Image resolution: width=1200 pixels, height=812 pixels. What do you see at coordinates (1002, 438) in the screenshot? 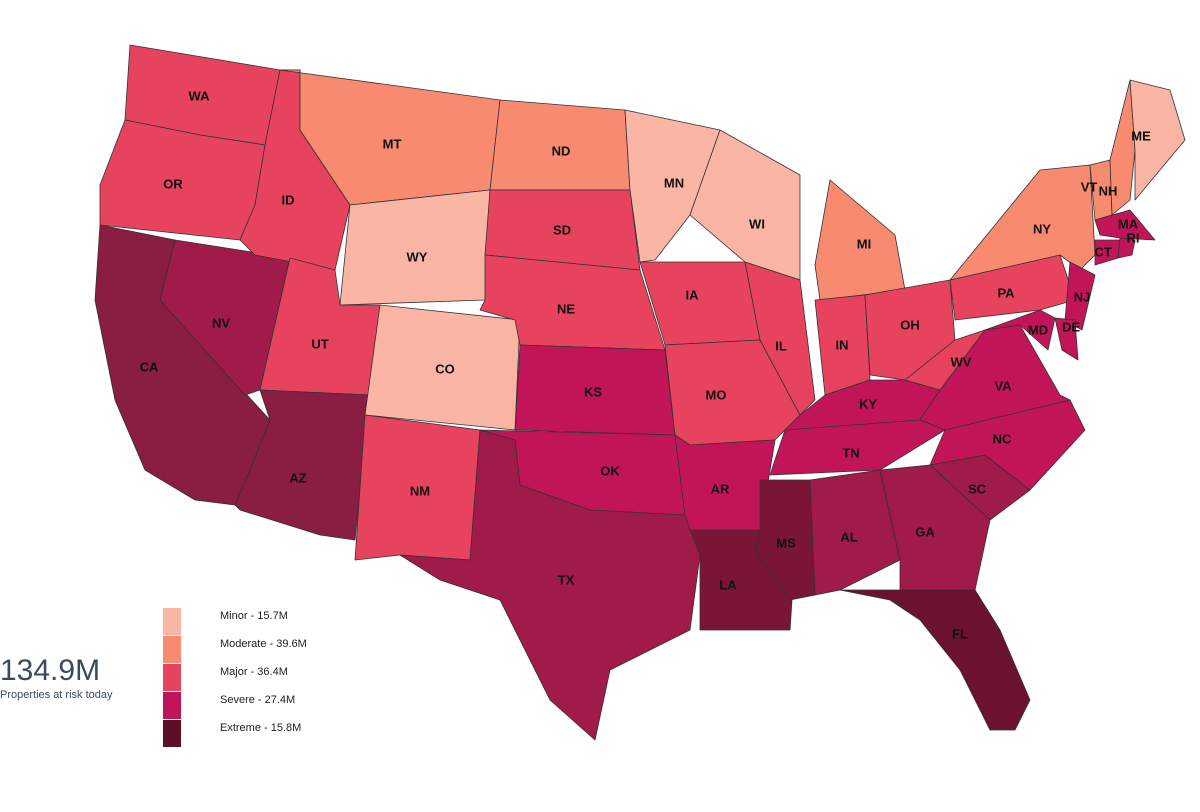
I see `state-label: NC` at bounding box center [1002, 438].